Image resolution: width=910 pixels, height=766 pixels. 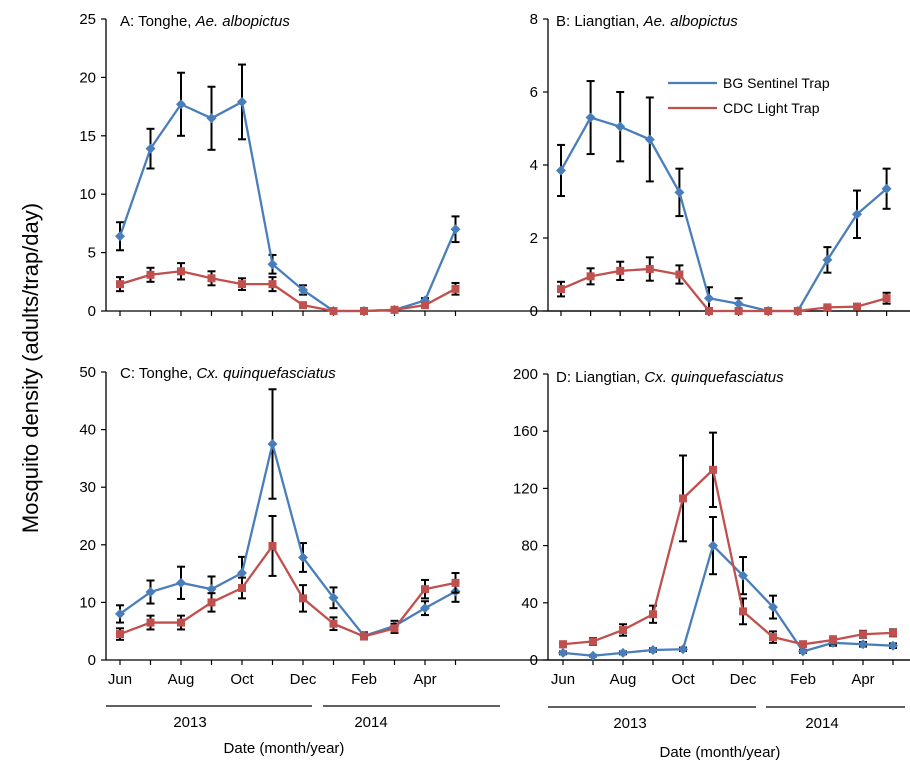 I want to click on panel-title-prefix: A: Tonghe,, so click(x=158, y=21).